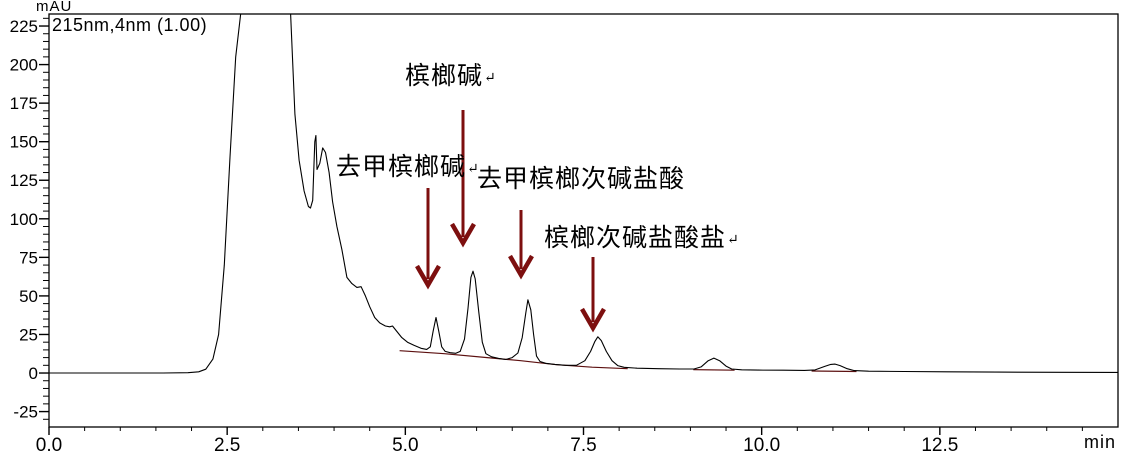 The height and width of the screenshot is (453, 1125). Describe the element at coordinates (24, 65) in the screenshot. I see `y-tick-label: 200` at that location.